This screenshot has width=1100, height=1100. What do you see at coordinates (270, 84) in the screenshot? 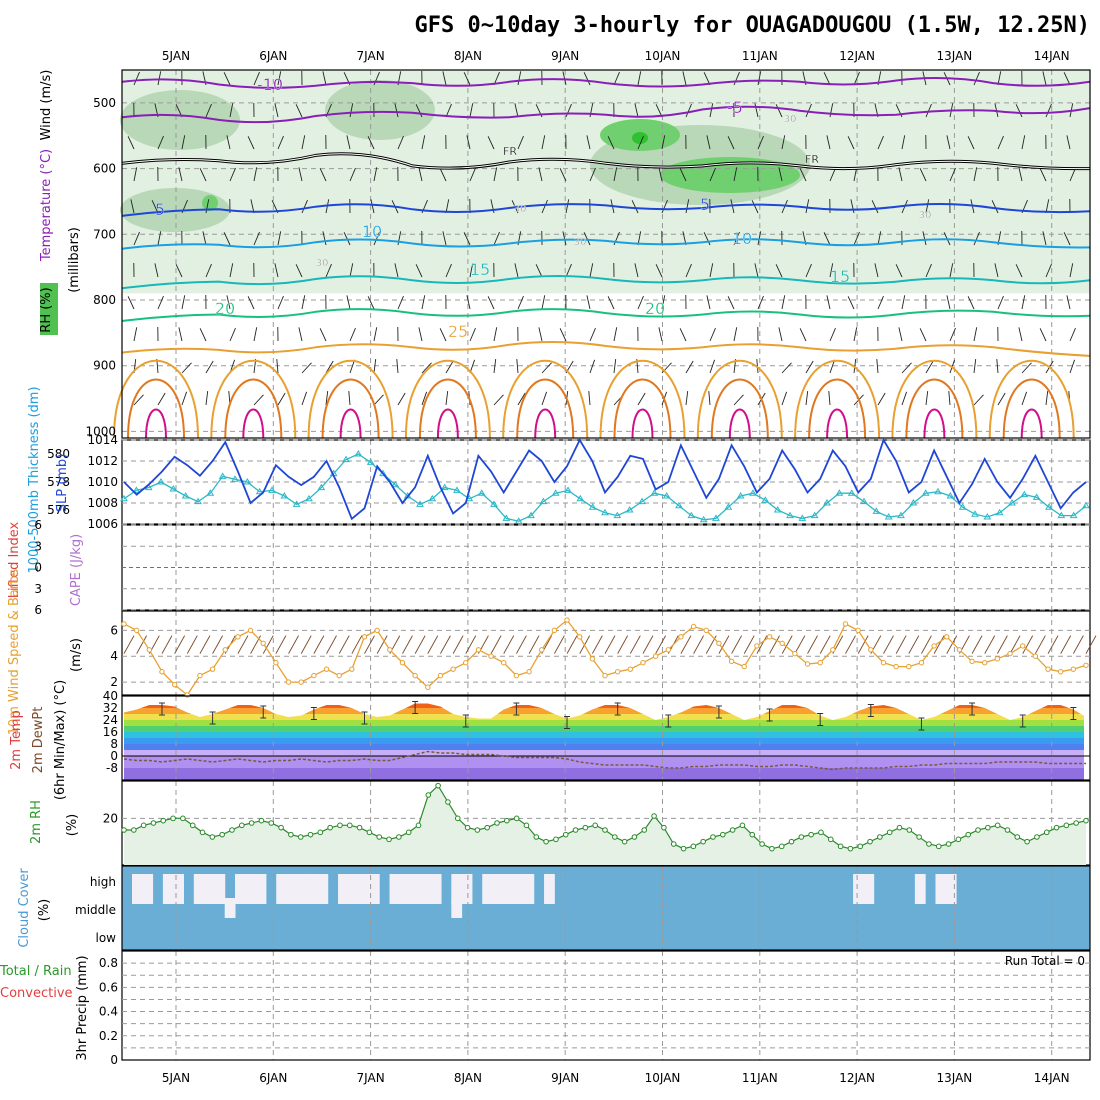
I see `contour-label: -10` at bounding box center [270, 84].